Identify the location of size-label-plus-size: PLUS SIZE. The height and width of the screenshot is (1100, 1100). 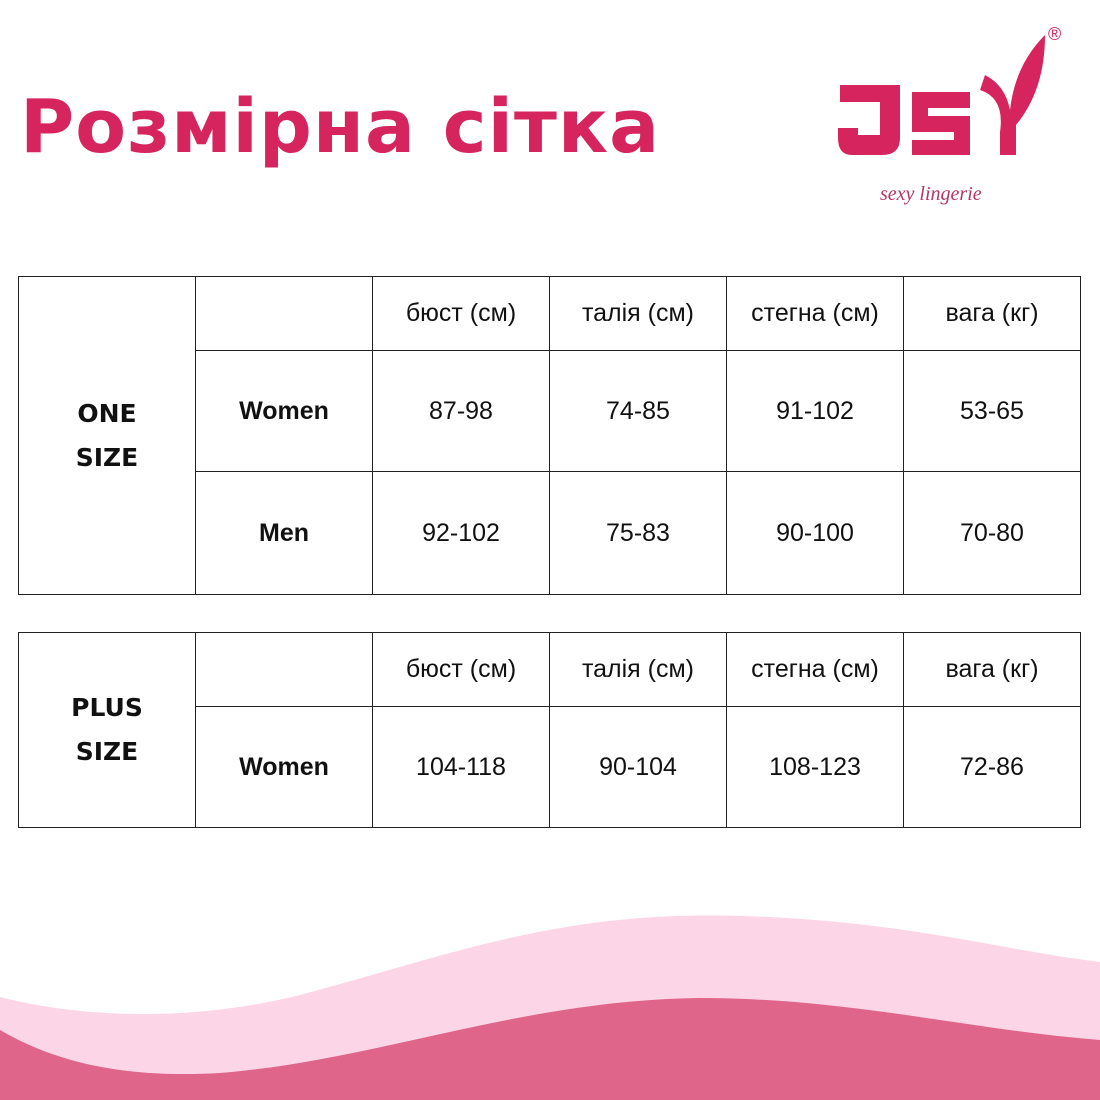
(107, 730).